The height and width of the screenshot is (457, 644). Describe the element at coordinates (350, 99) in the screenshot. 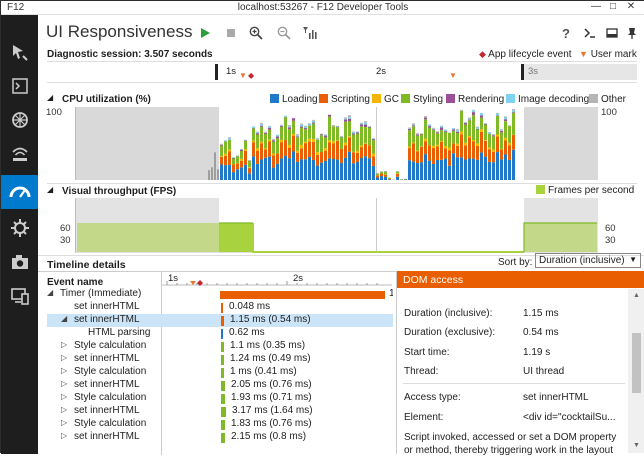

I see `legend-label: Scripting` at that location.